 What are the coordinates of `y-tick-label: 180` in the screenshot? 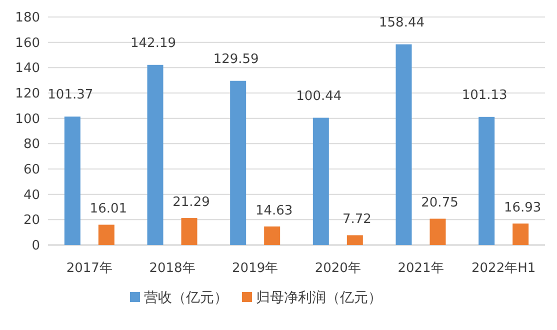 It's located at (27, 18).